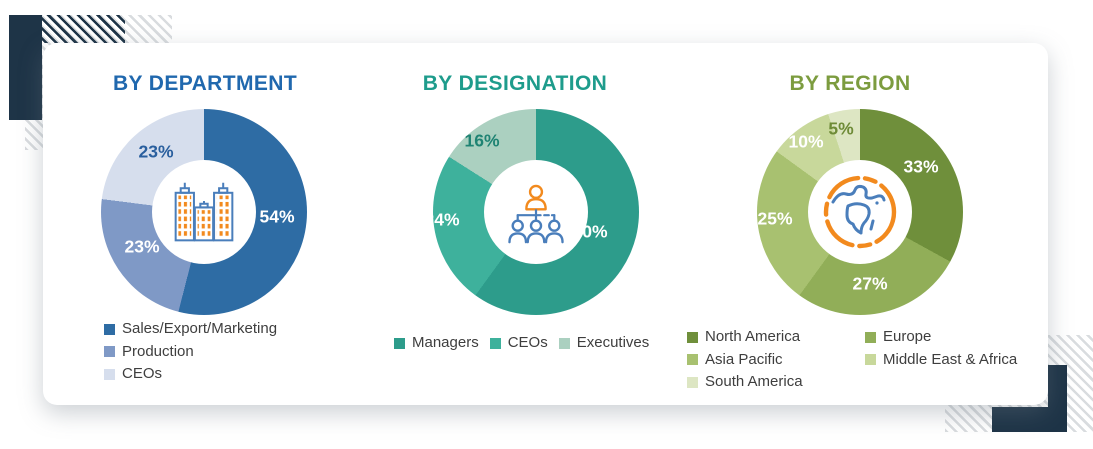  I want to click on legend-item: Asia Pacific, so click(776, 360).